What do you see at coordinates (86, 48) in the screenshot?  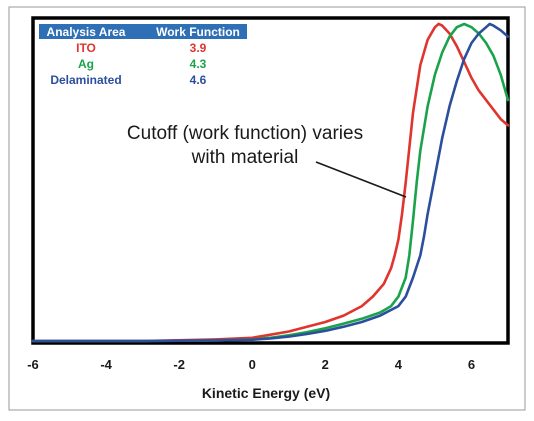 I see `legend-row-ito-name: ITO` at bounding box center [86, 48].